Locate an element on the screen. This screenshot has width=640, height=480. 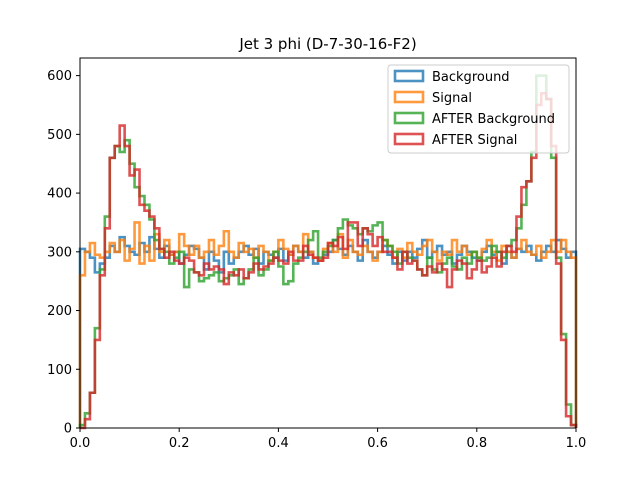
legend-label-after-background: AFTER Background is located at coordinates (493, 119).